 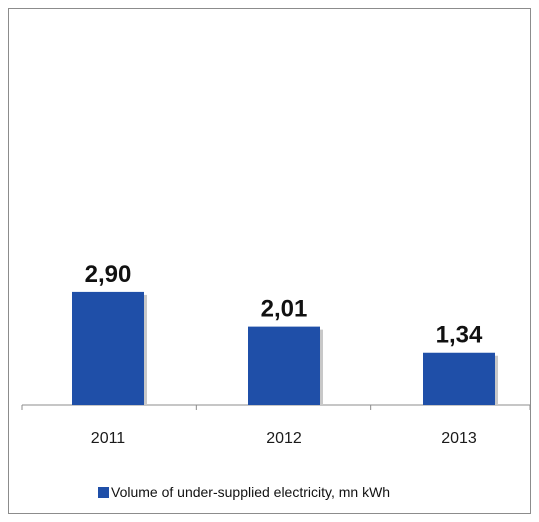 What do you see at coordinates (284, 309) in the screenshot?
I see `data-label-2012: 2,01` at bounding box center [284, 309].